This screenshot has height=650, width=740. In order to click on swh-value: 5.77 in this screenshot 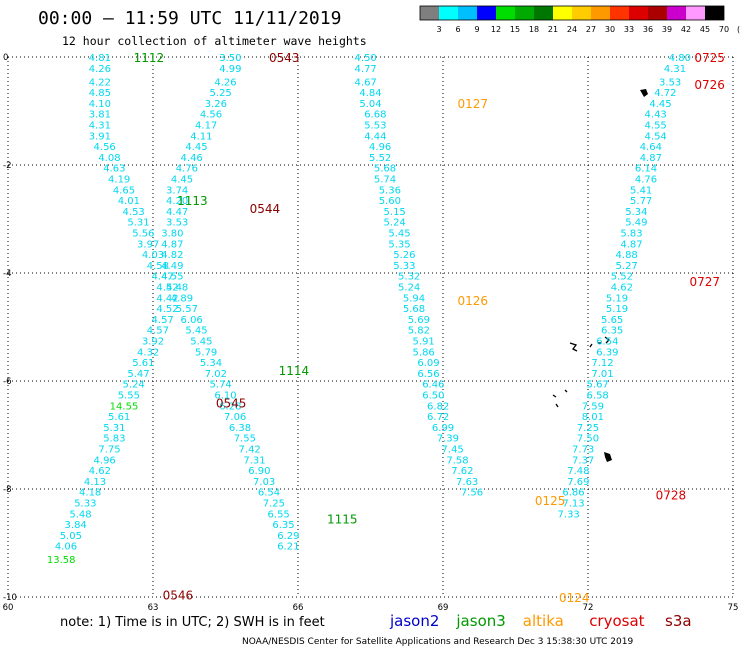, I will do `click(641, 201)`.